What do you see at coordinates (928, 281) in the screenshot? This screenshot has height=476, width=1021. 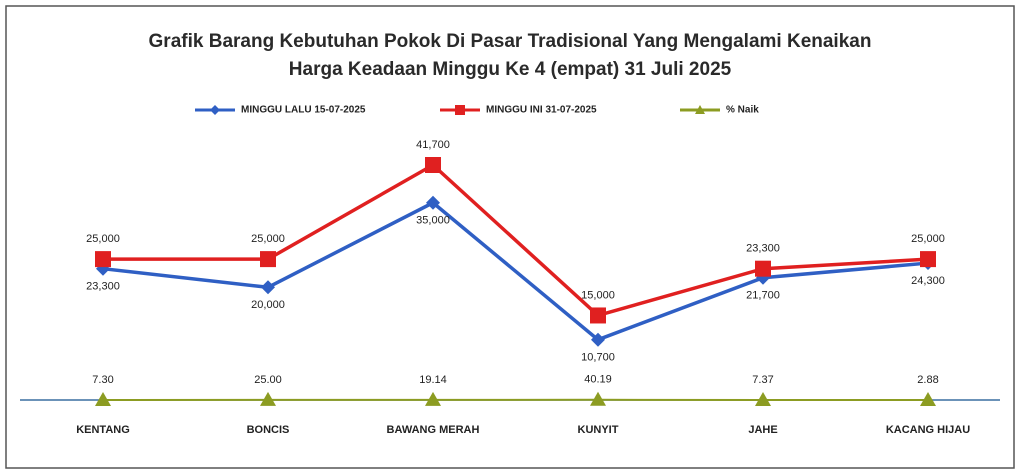 I see `data-label: 24,300` at bounding box center [928, 281].